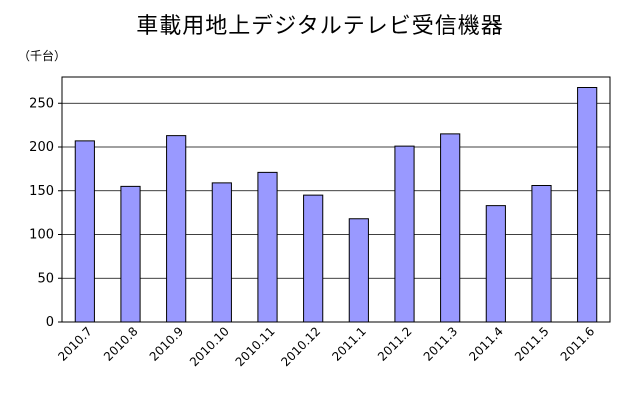 Image resolution: width=640 pixels, height=400 pixels. I want to click on y-tick-label: 0, so click(50, 322).